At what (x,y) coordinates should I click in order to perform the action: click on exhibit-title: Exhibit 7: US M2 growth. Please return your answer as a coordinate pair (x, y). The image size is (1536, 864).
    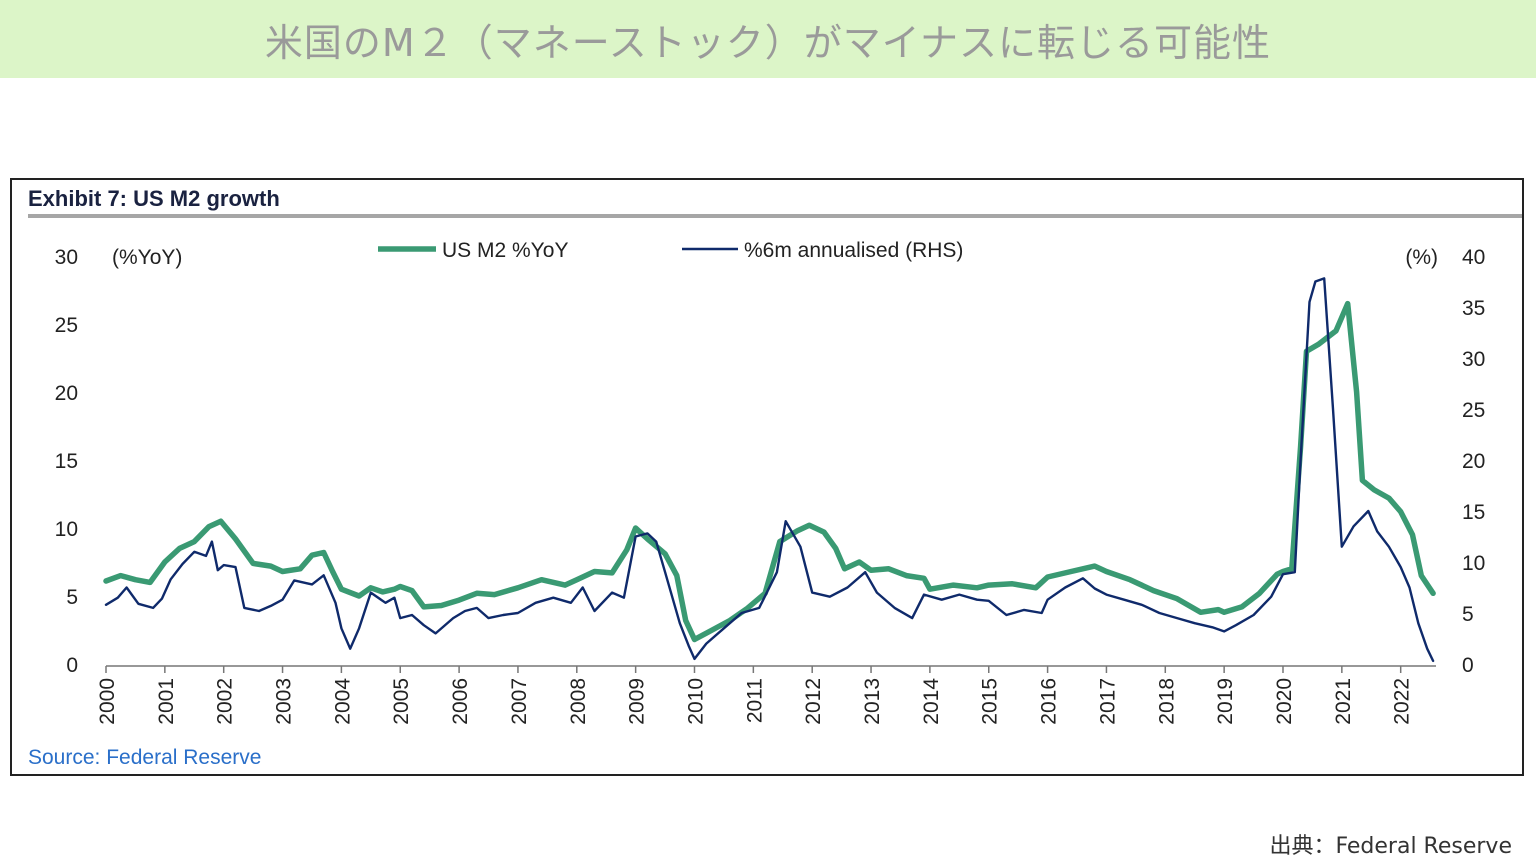
    Looking at the image, I should click on (154, 198).